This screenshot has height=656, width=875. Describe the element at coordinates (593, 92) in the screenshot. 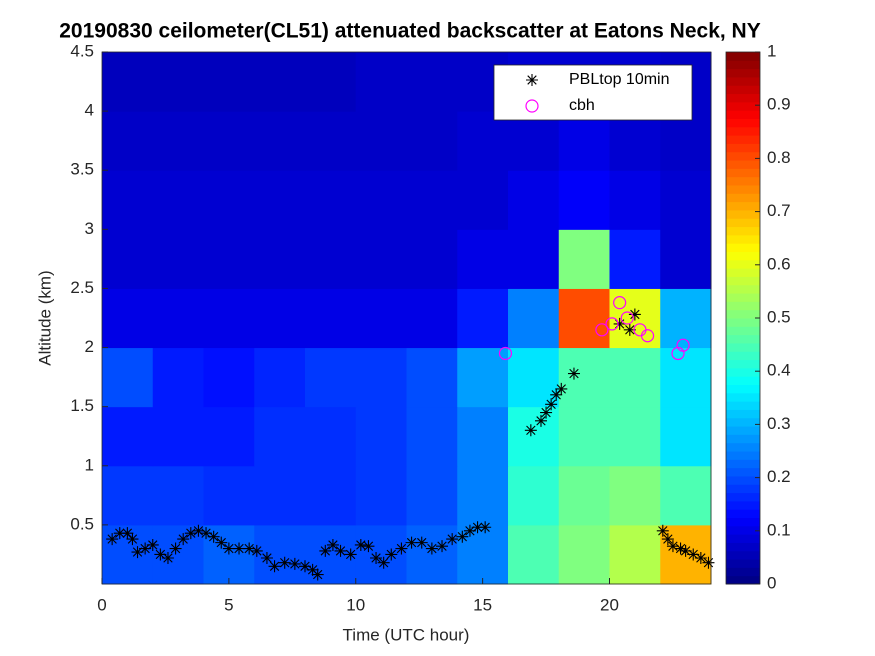

I see `legend-box` at that location.